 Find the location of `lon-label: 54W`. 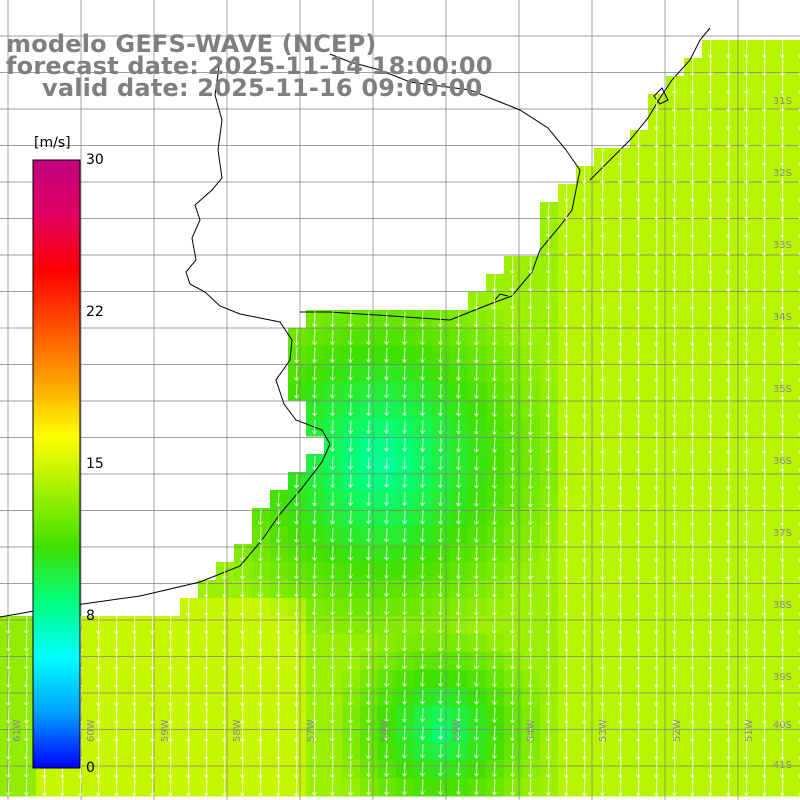

lon-label: 54W is located at coordinates (531, 730).